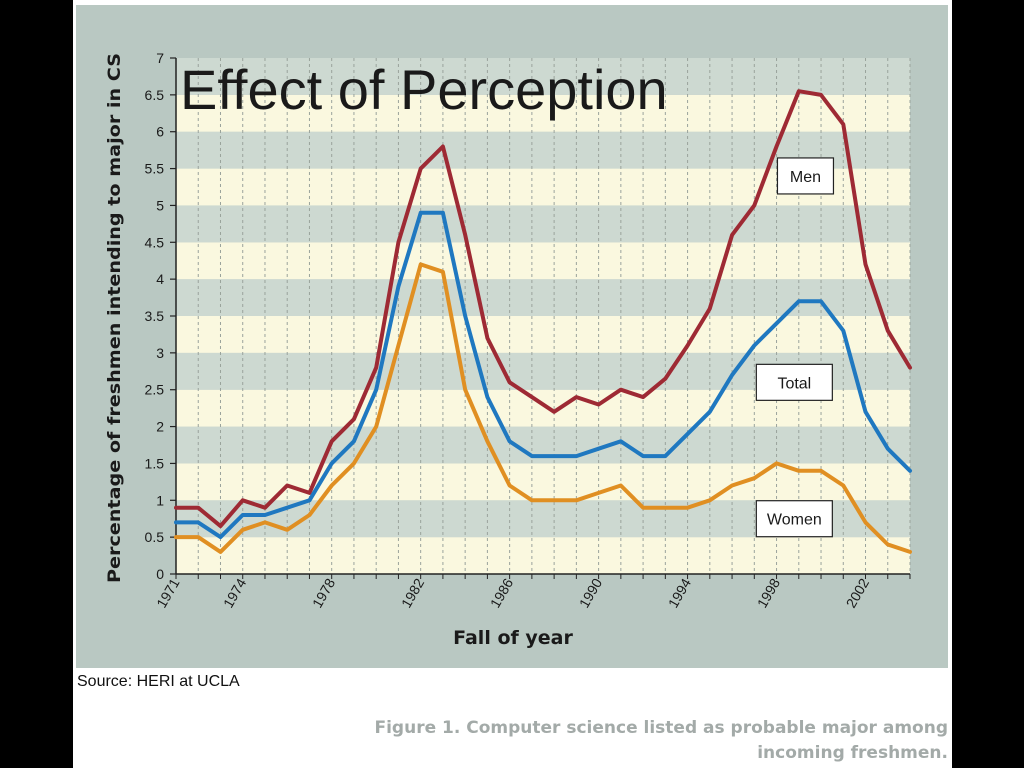 The image size is (1024, 768). I want to click on series-label-women: Women, so click(794, 519).